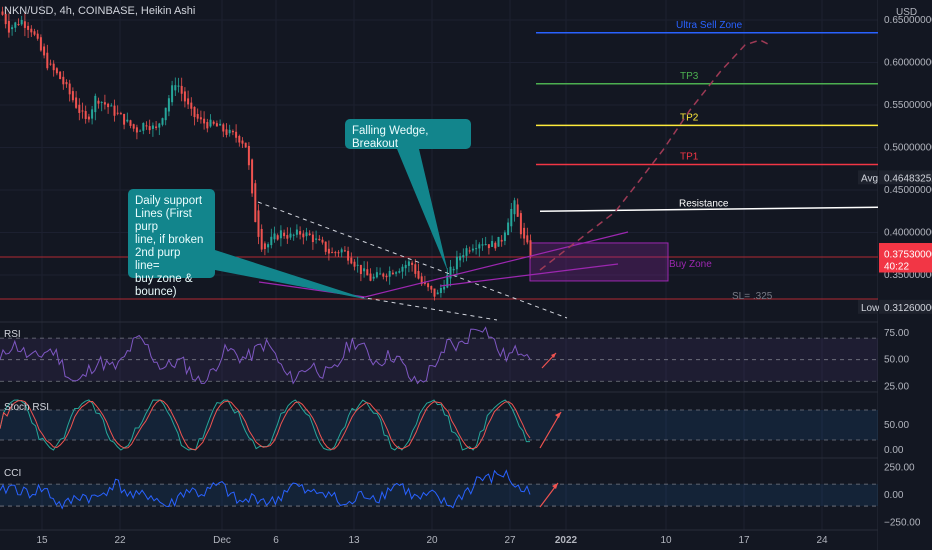  I want to click on buy-zone-label: Buy Zone, so click(690, 264).